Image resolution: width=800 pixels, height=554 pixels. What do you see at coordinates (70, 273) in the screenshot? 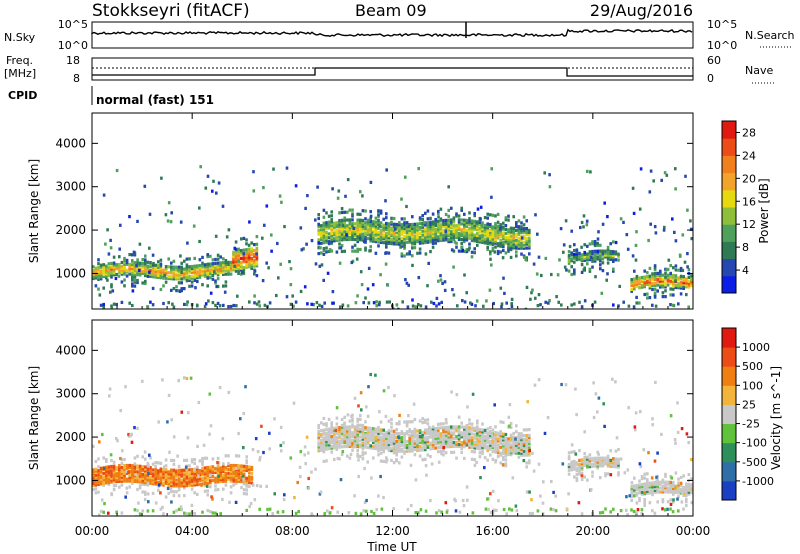
I see `y-tick-label: 1000` at bounding box center [70, 273].